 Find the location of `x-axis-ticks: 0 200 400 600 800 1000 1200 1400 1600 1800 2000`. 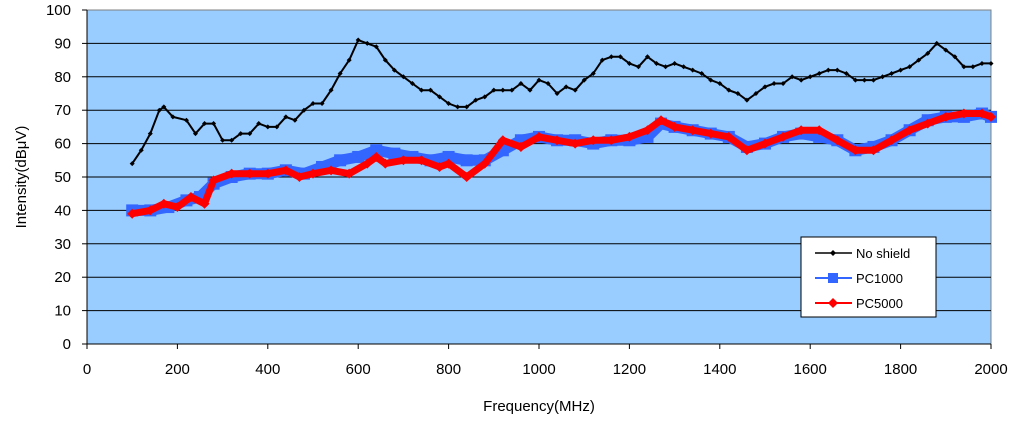

x-axis-ticks: 0 200 400 600 800 1000 1200 1400 1600 1800 2000 is located at coordinates (545, 361).